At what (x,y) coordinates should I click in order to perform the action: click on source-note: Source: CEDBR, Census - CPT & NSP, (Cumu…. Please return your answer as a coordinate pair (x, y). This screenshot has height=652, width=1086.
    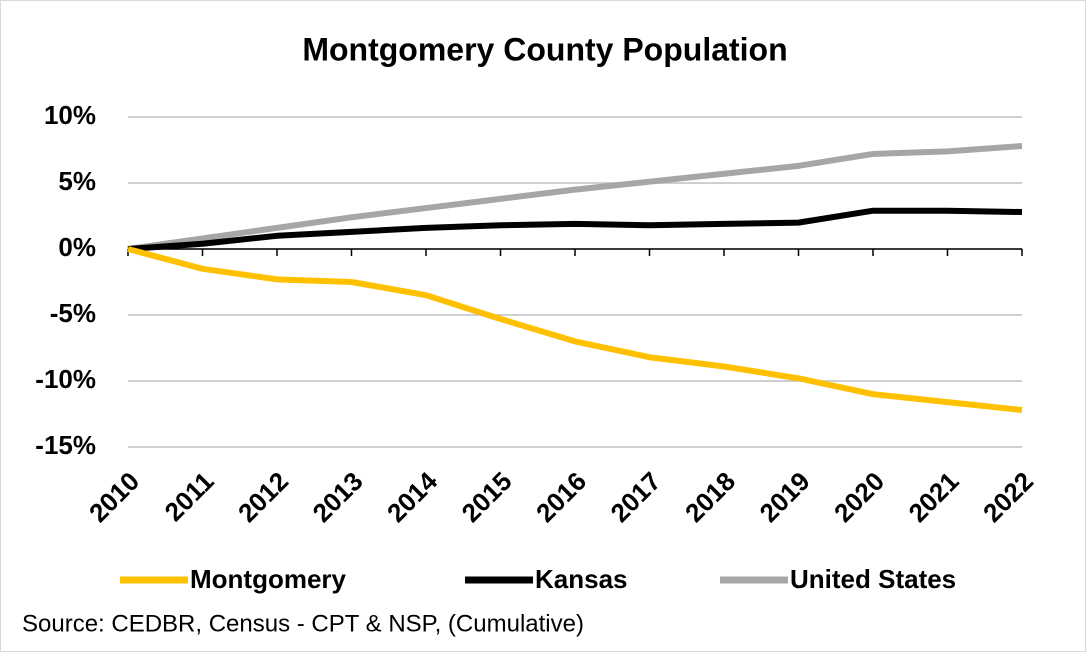
    Looking at the image, I should click on (303, 623).